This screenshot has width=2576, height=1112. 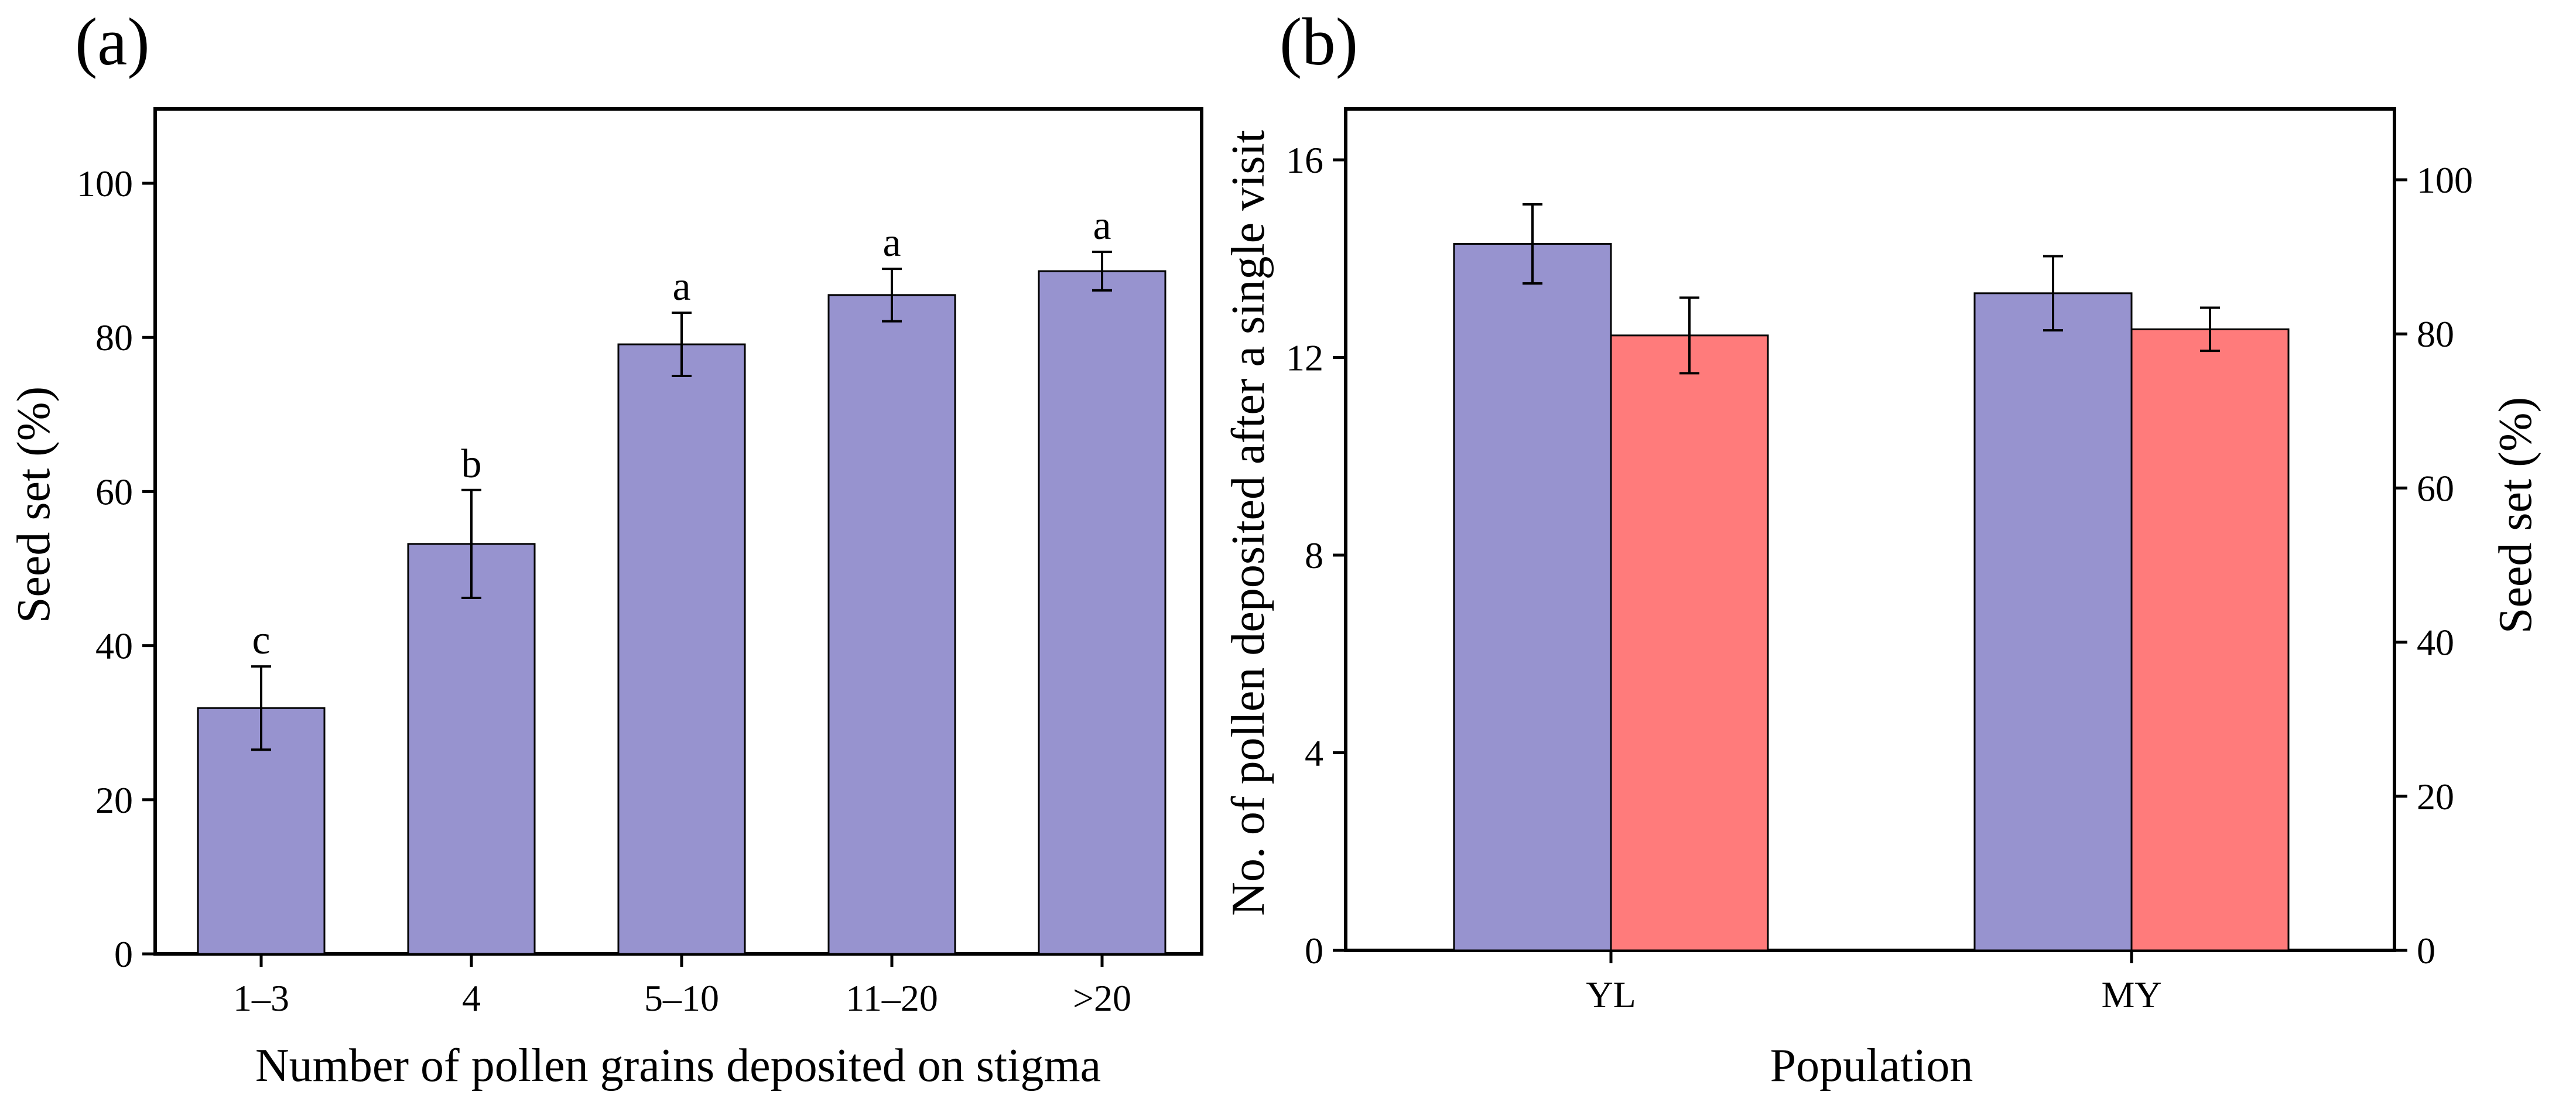 I want to click on panel-b-left-y-tick-label: 12, so click(x=1304, y=358).